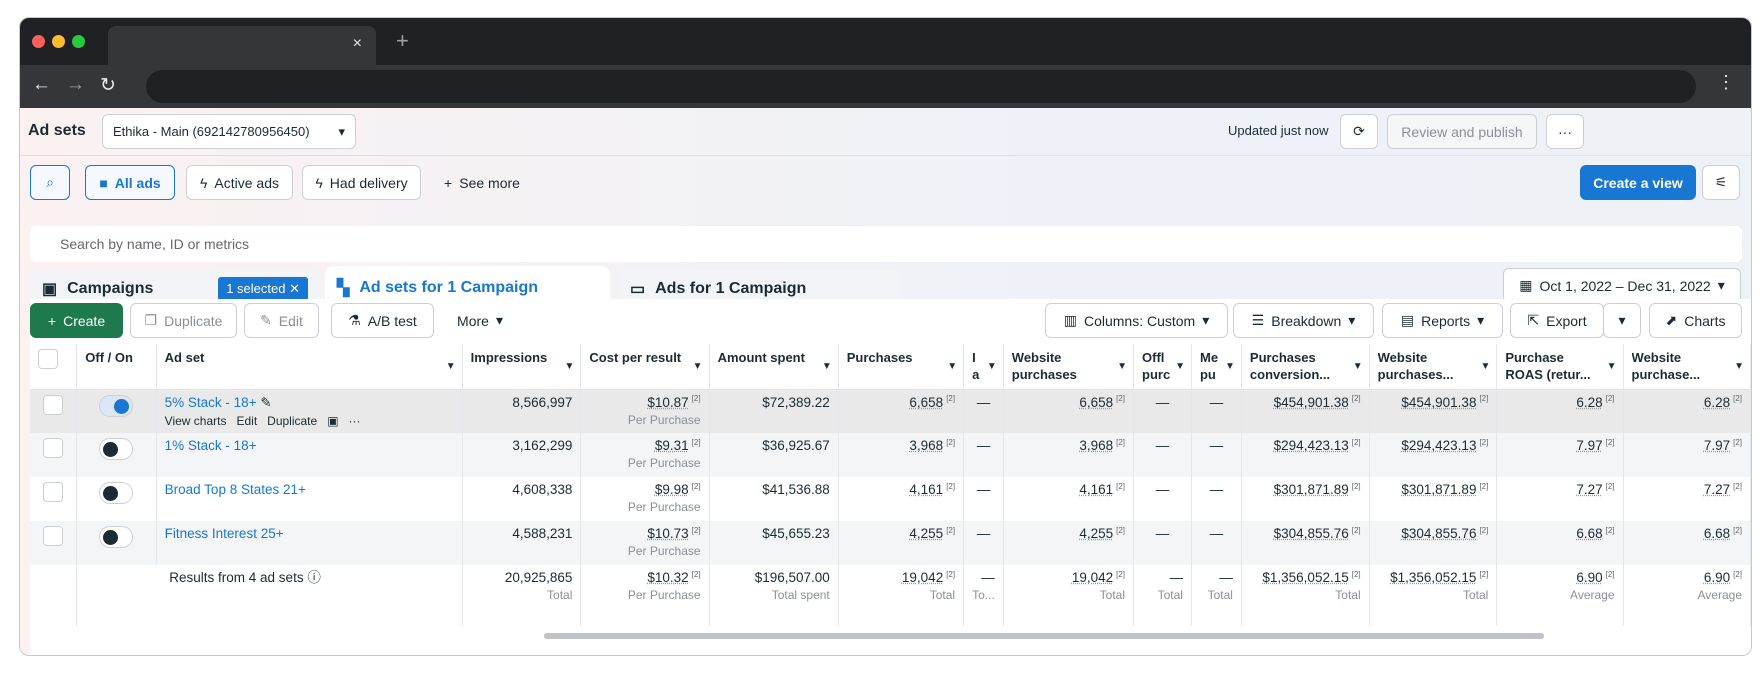 This screenshot has height=684, width=1764. What do you see at coordinates (361, 182) in the screenshot?
I see `filter-had-delivery: ϟ Had delivery` at bounding box center [361, 182].